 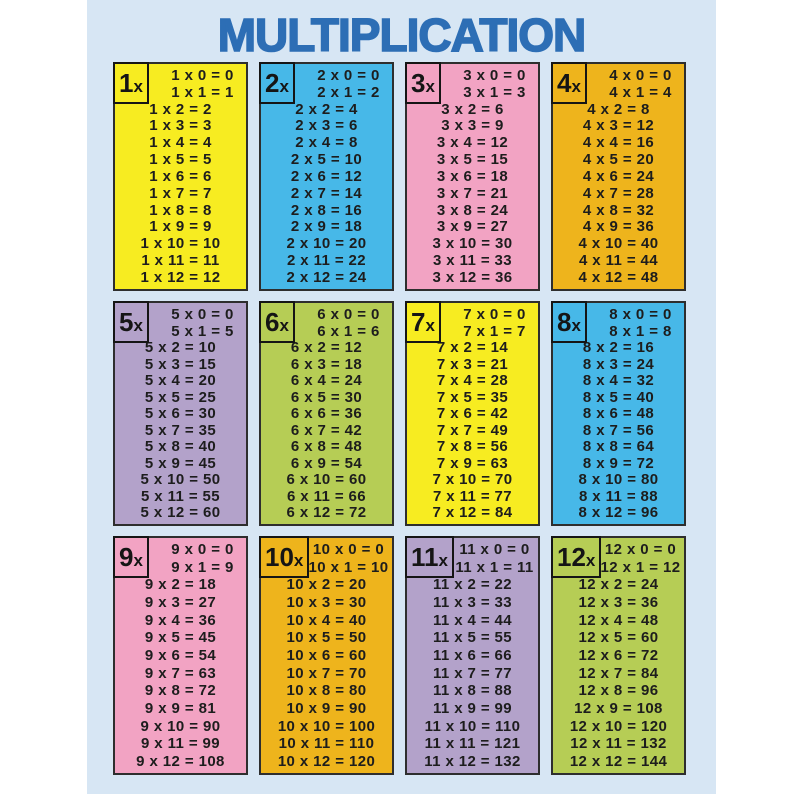 What do you see at coordinates (472, 585) in the screenshot?
I see `equation: 11 x 2 = 22` at bounding box center [472, 585].